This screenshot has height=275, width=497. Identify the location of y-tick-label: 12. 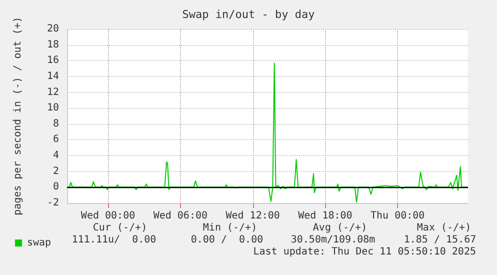
(52, 92).